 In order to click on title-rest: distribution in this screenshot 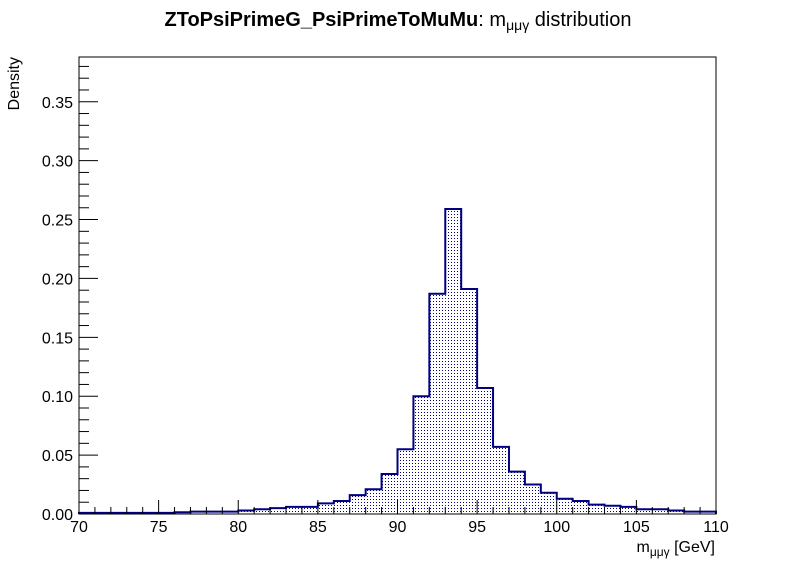, I will do `click(580, 20)`.